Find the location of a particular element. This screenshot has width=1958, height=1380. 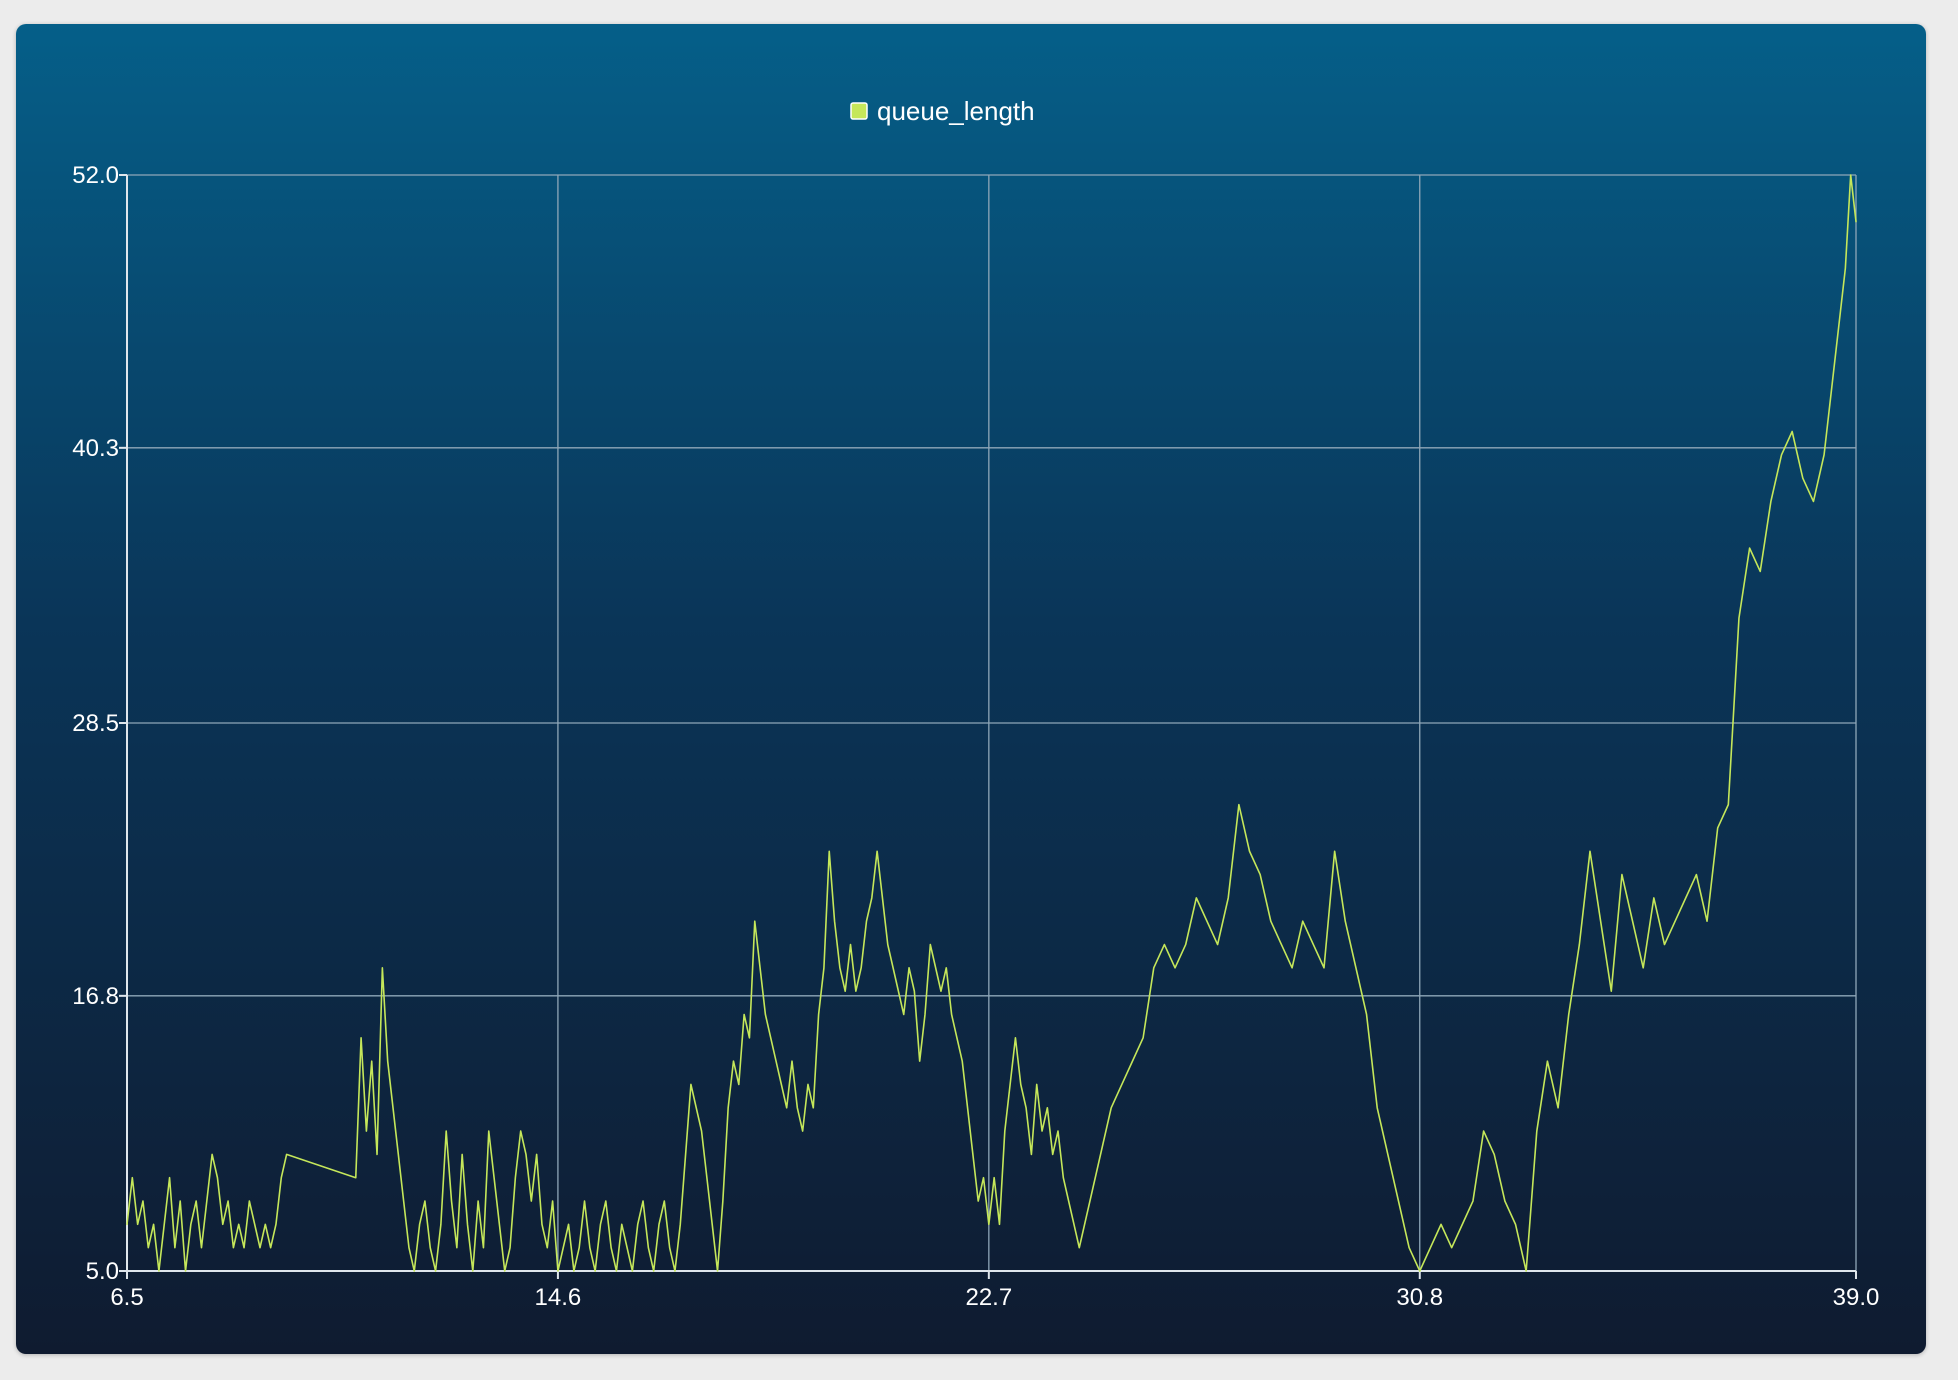

x-tick-label: 6.5 is located at coordinates (126, 1297).